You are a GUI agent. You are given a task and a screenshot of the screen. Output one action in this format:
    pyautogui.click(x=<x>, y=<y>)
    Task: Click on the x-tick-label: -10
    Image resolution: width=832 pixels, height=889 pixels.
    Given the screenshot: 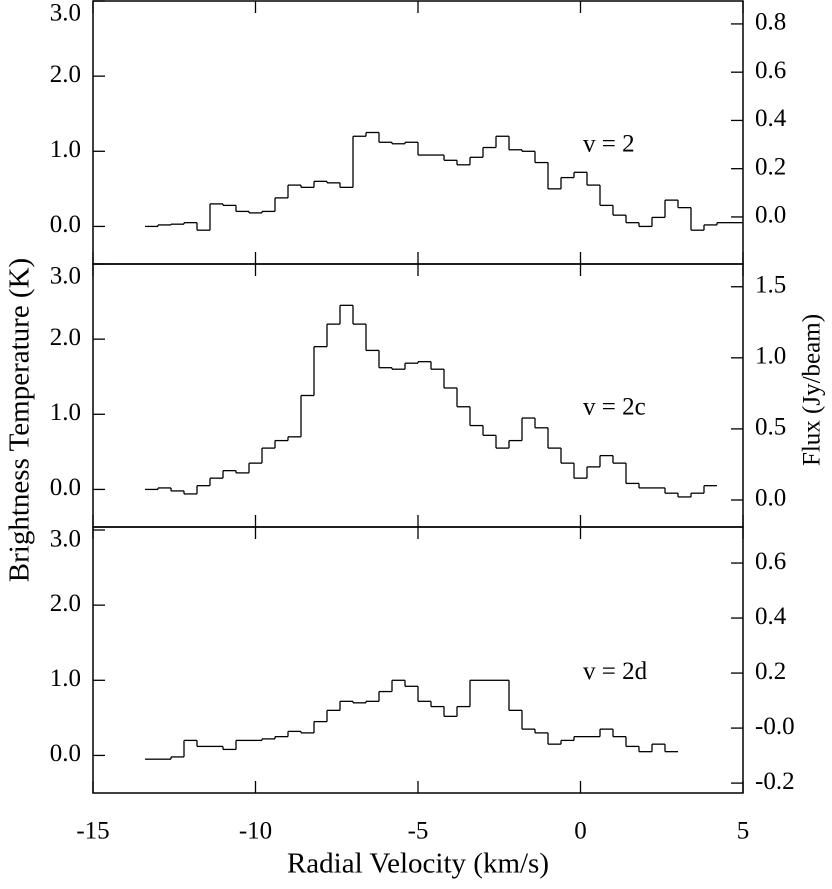 What is the action you would take?
    pyautogui.click(x=255, y=831)
    